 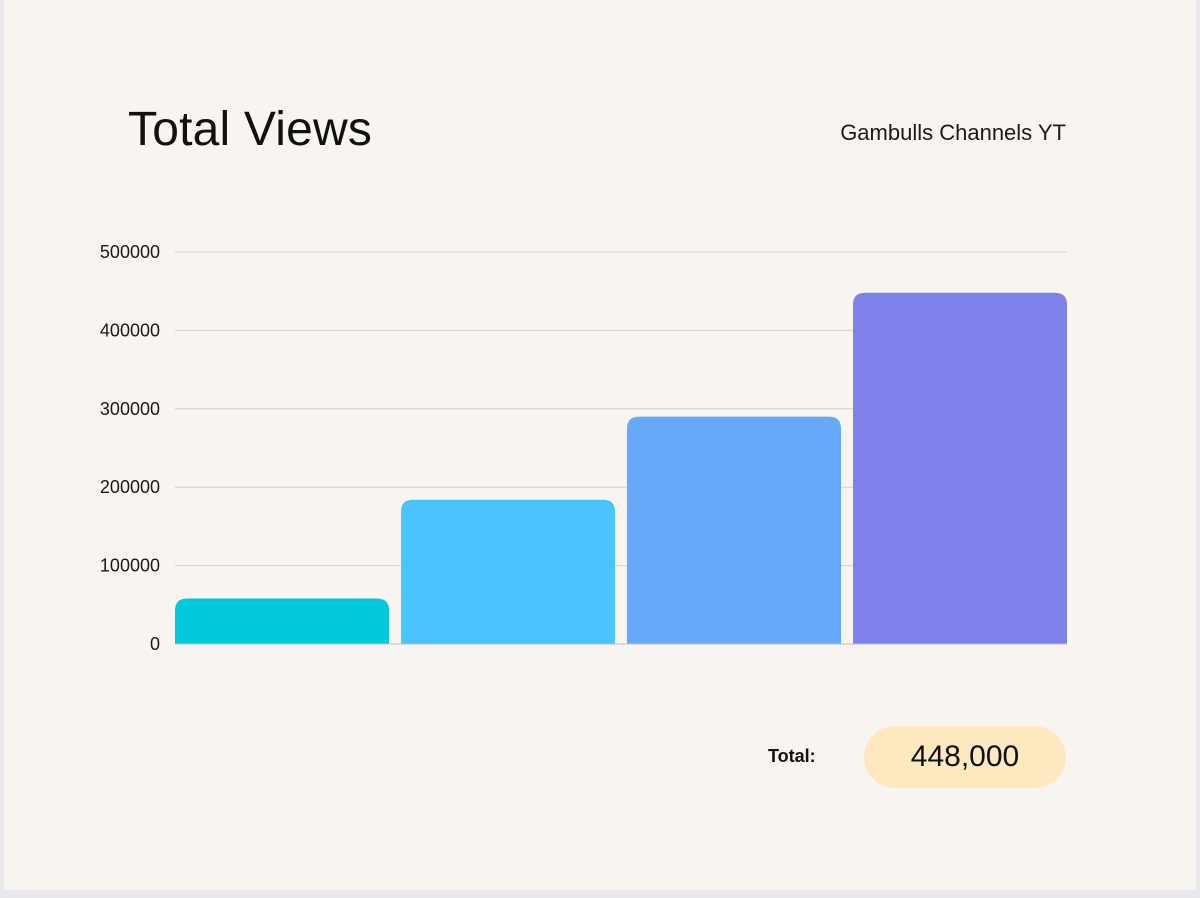 I want to click on y-tick-label: 0, so click(x=155, y=644).